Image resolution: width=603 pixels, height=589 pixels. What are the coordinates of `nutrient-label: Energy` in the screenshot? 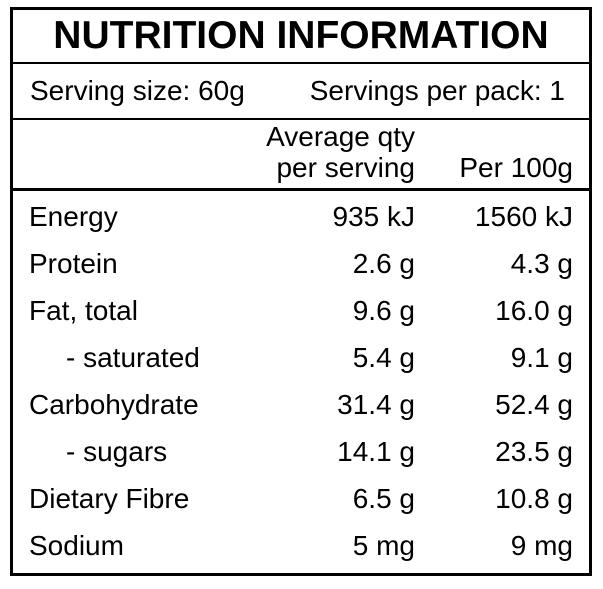 It's located at (73, 217).